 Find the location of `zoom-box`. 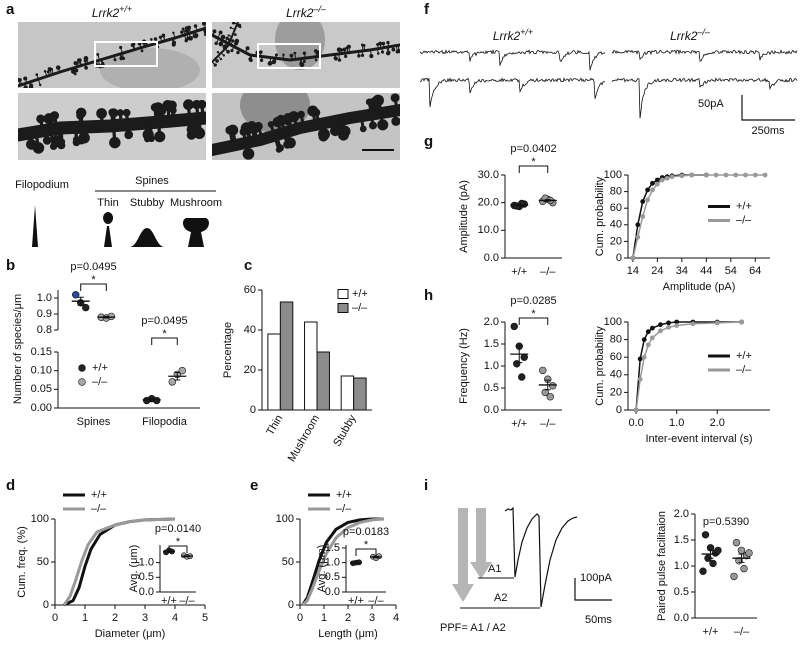

zoom-box is located at coordinates (289, 56).